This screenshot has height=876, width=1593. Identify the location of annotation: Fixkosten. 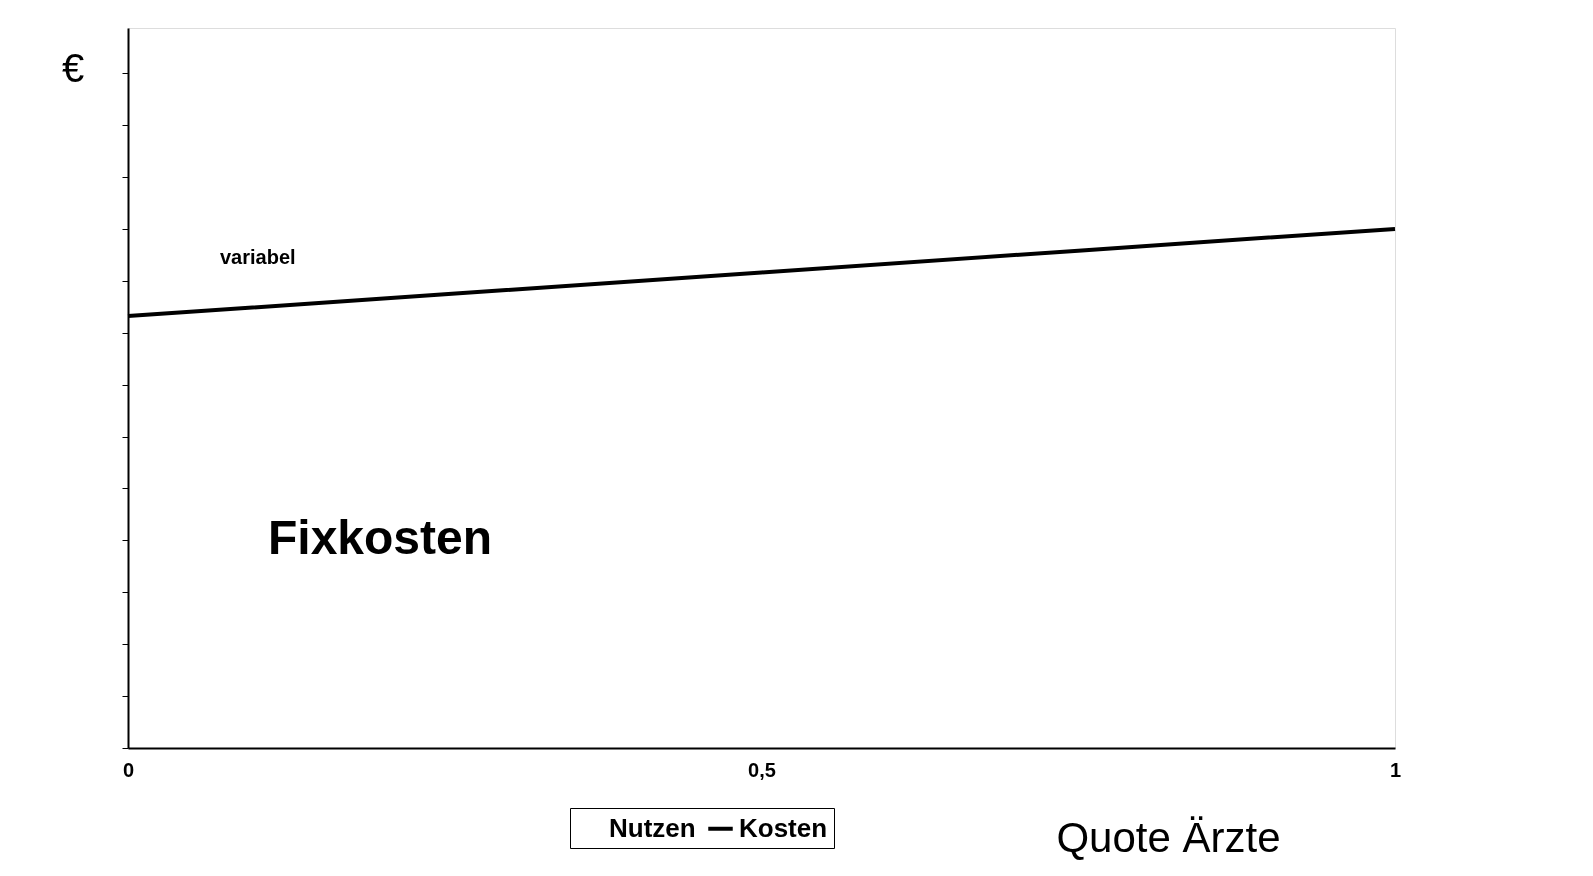
(380, 537).